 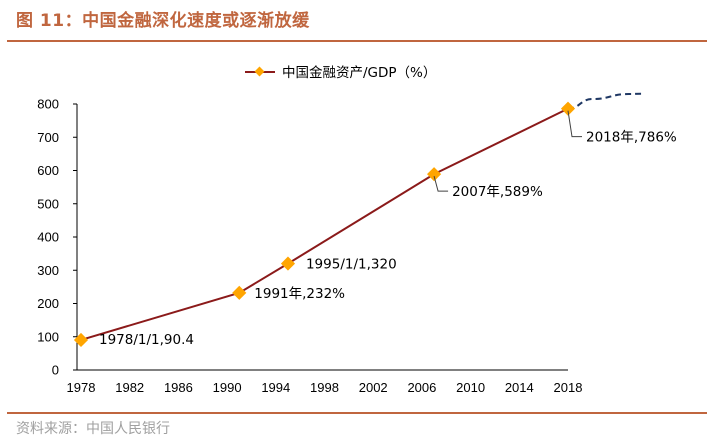 I want to click on x-tick-label: 1994, so click(x=275, y=387).